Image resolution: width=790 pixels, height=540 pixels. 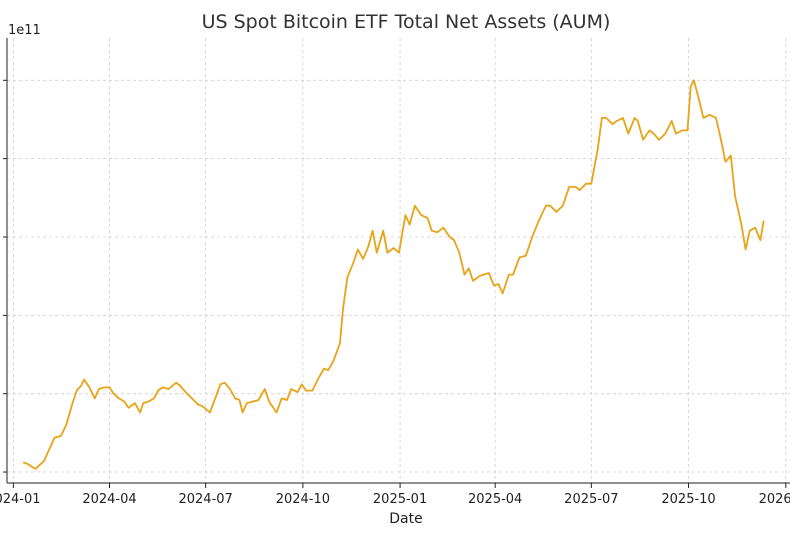 What do you see at coordinates (495, 499) in the screenshot?
I see `x-tick-label-5: 2025-04` at bounding box center [495, 499].